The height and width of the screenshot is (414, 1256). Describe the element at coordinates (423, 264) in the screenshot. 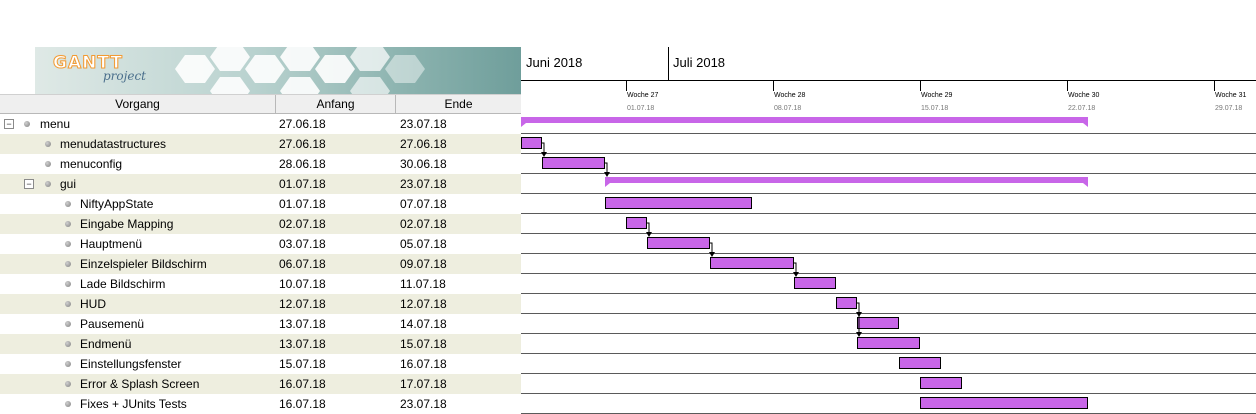

I see `task-end-date: 09.07.18` at that location.